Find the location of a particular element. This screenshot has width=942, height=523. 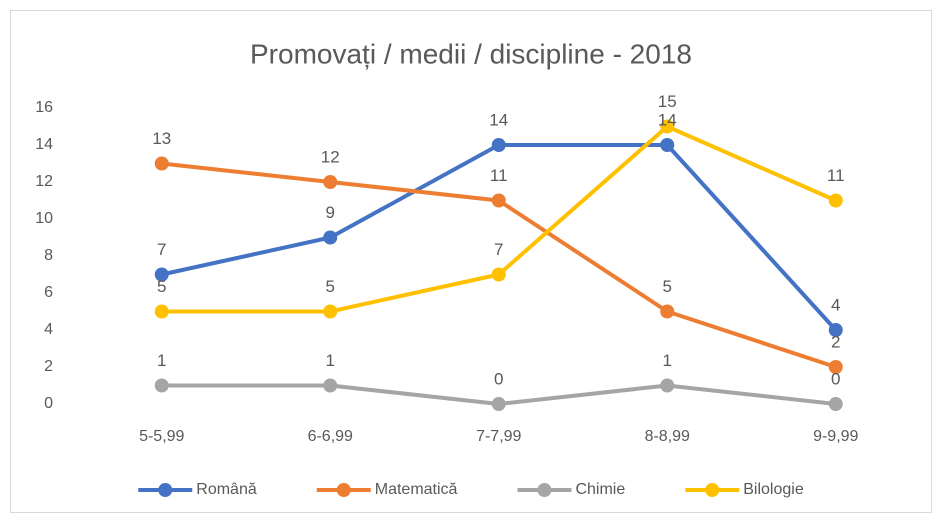

data-label: 15 is located at coordinates (667, 101).